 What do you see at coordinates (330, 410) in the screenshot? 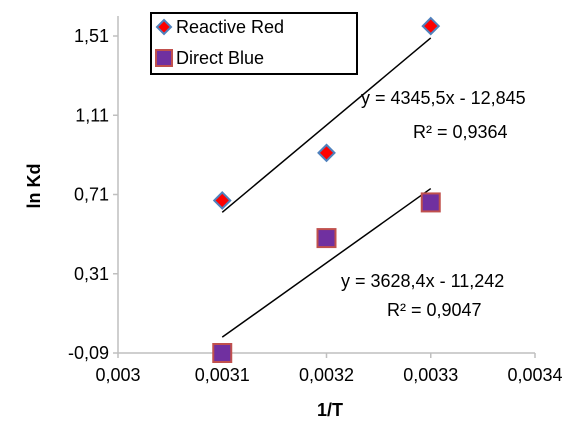
I see `x-axis-title: 1/T` at bounding box center [330, 410].